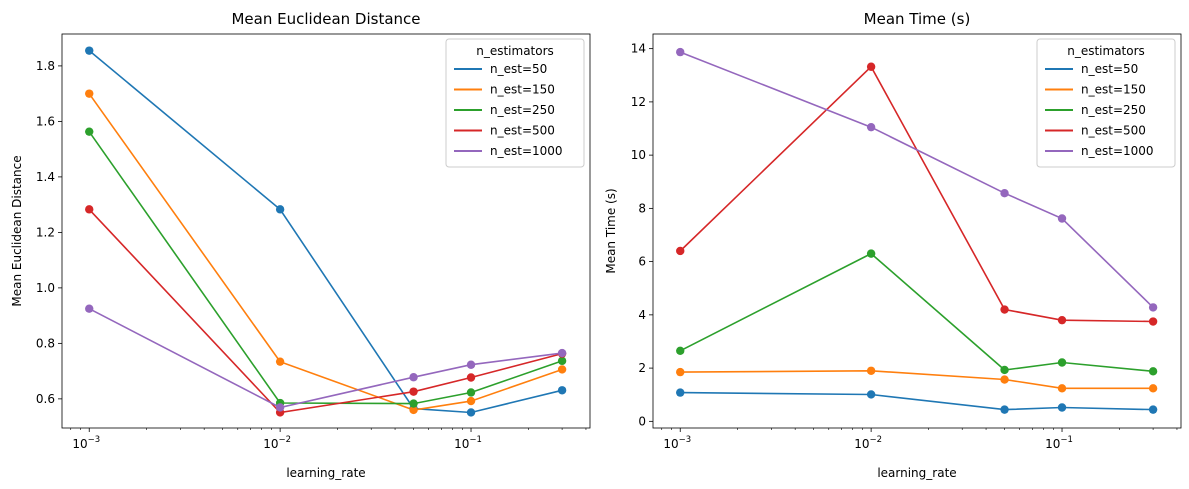 This screenshot has width=1189, height=489. Describe the element at coordinates (45, 177) in the screenshot. I see `y-tick-label: 1.4` at that location.